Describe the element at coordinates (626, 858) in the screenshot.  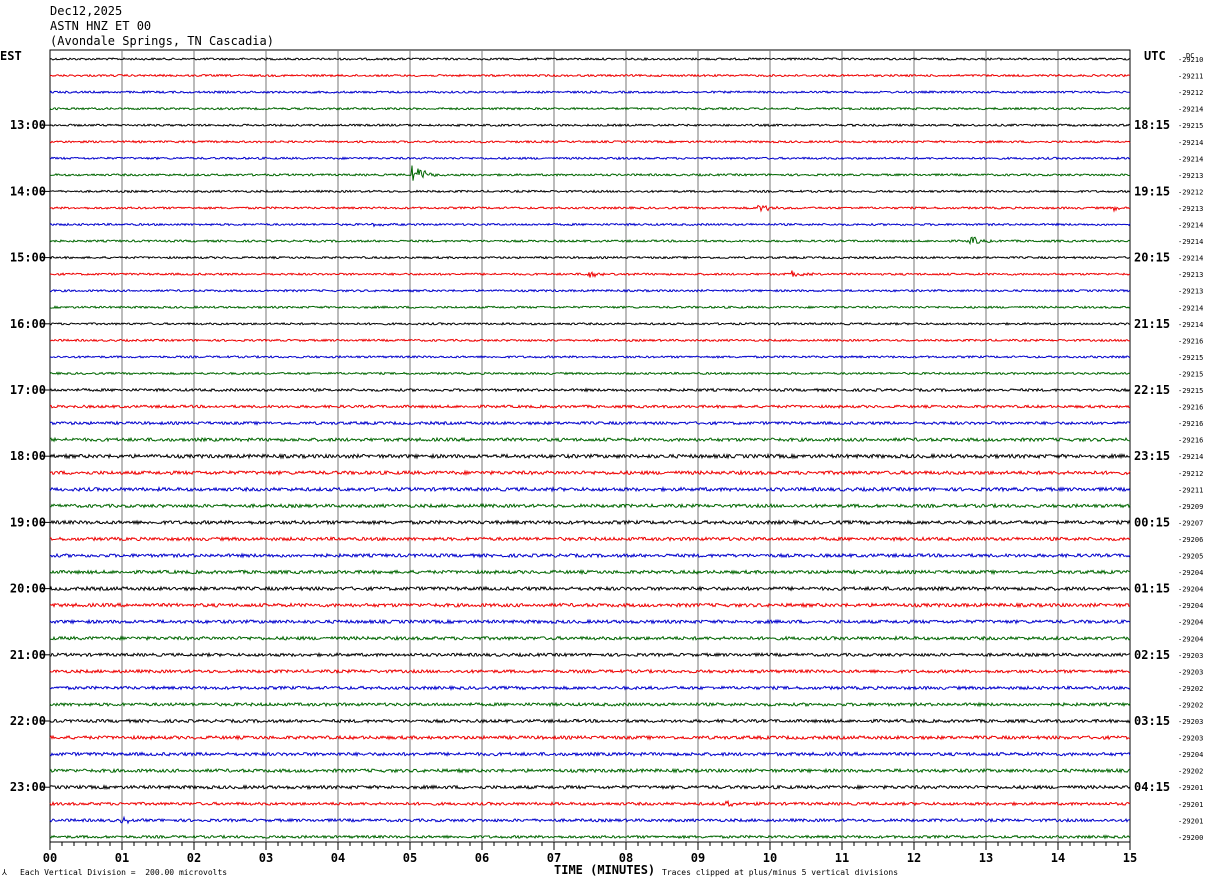
I see `x-tick-label: 08` at that location.